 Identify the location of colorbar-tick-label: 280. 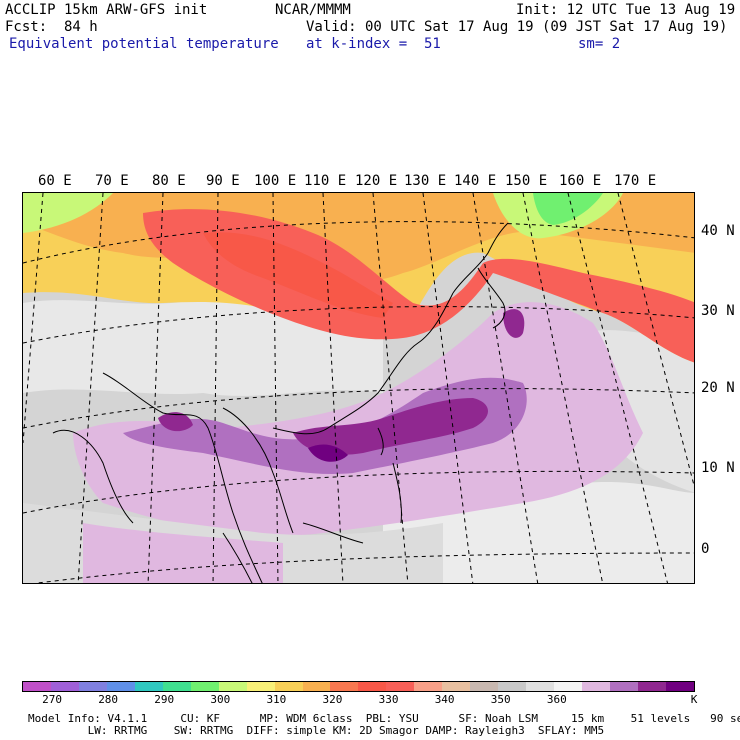
(108, 699).